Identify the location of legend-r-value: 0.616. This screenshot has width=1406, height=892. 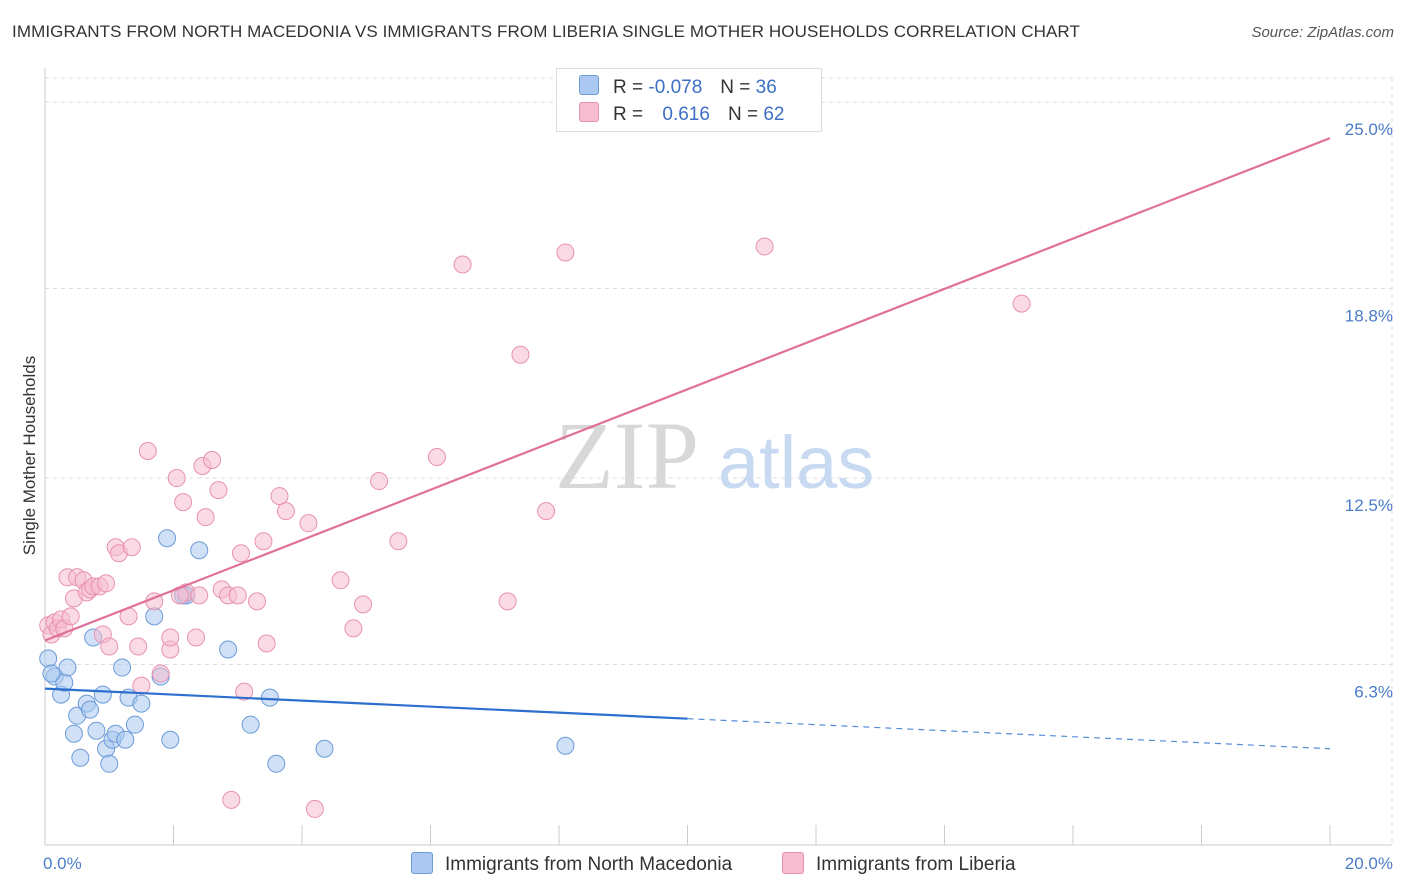
(686, 114).